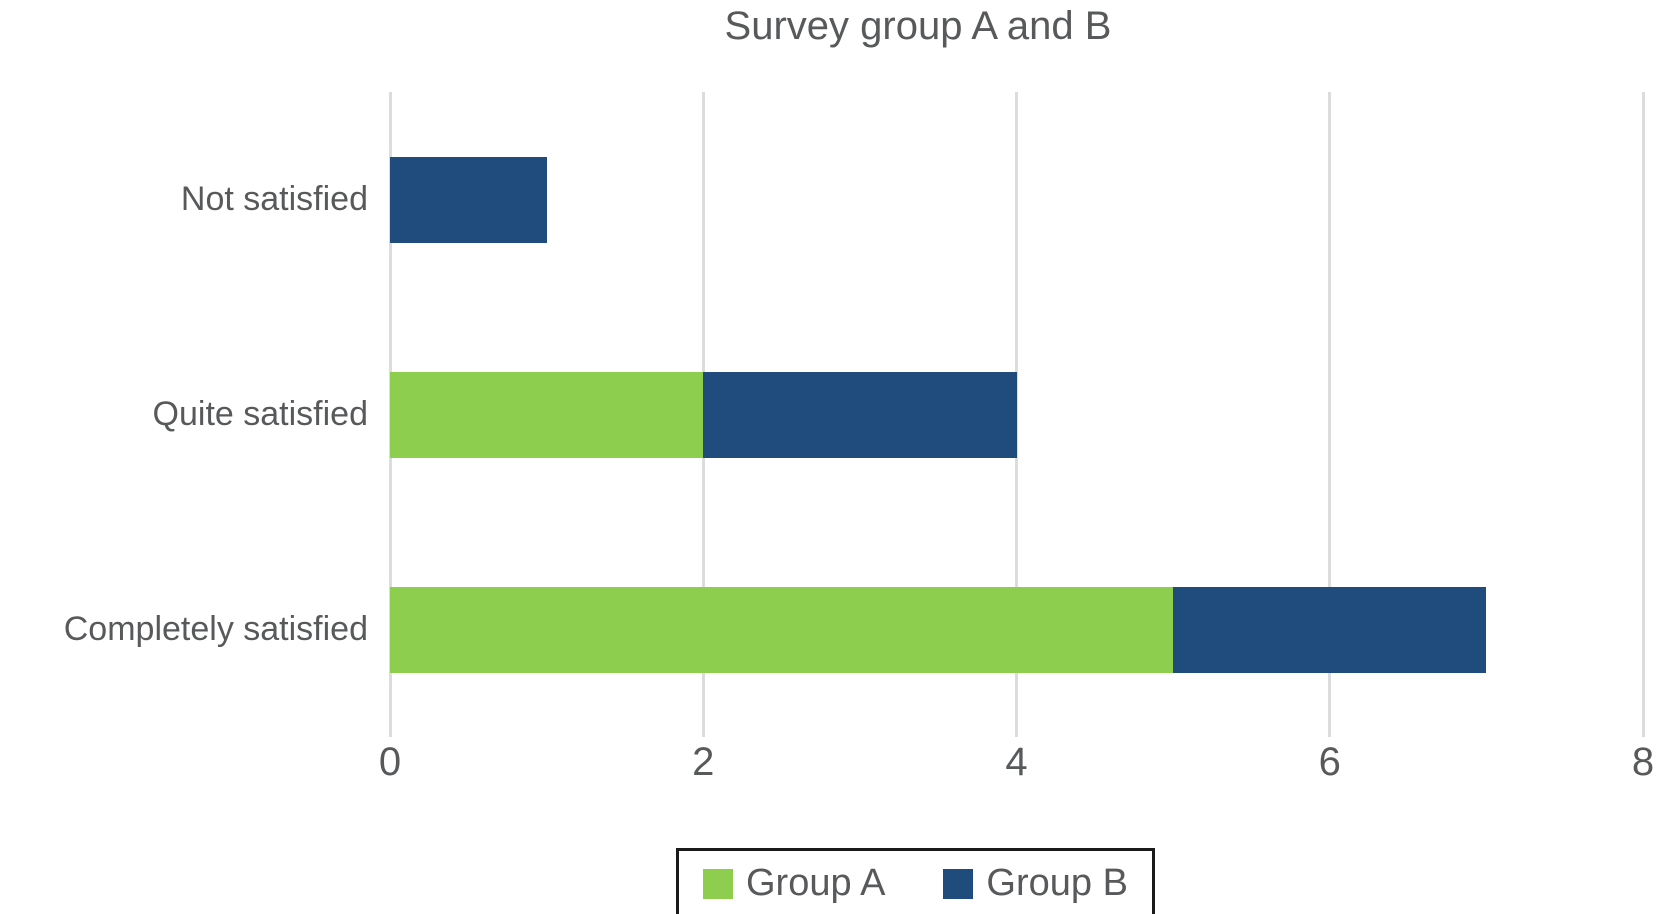 This screenshot has height=914, width=1656. Describe the element at coordinates (1329, 762) in the screenshot. I see `x-tick-label: 6` at that location.